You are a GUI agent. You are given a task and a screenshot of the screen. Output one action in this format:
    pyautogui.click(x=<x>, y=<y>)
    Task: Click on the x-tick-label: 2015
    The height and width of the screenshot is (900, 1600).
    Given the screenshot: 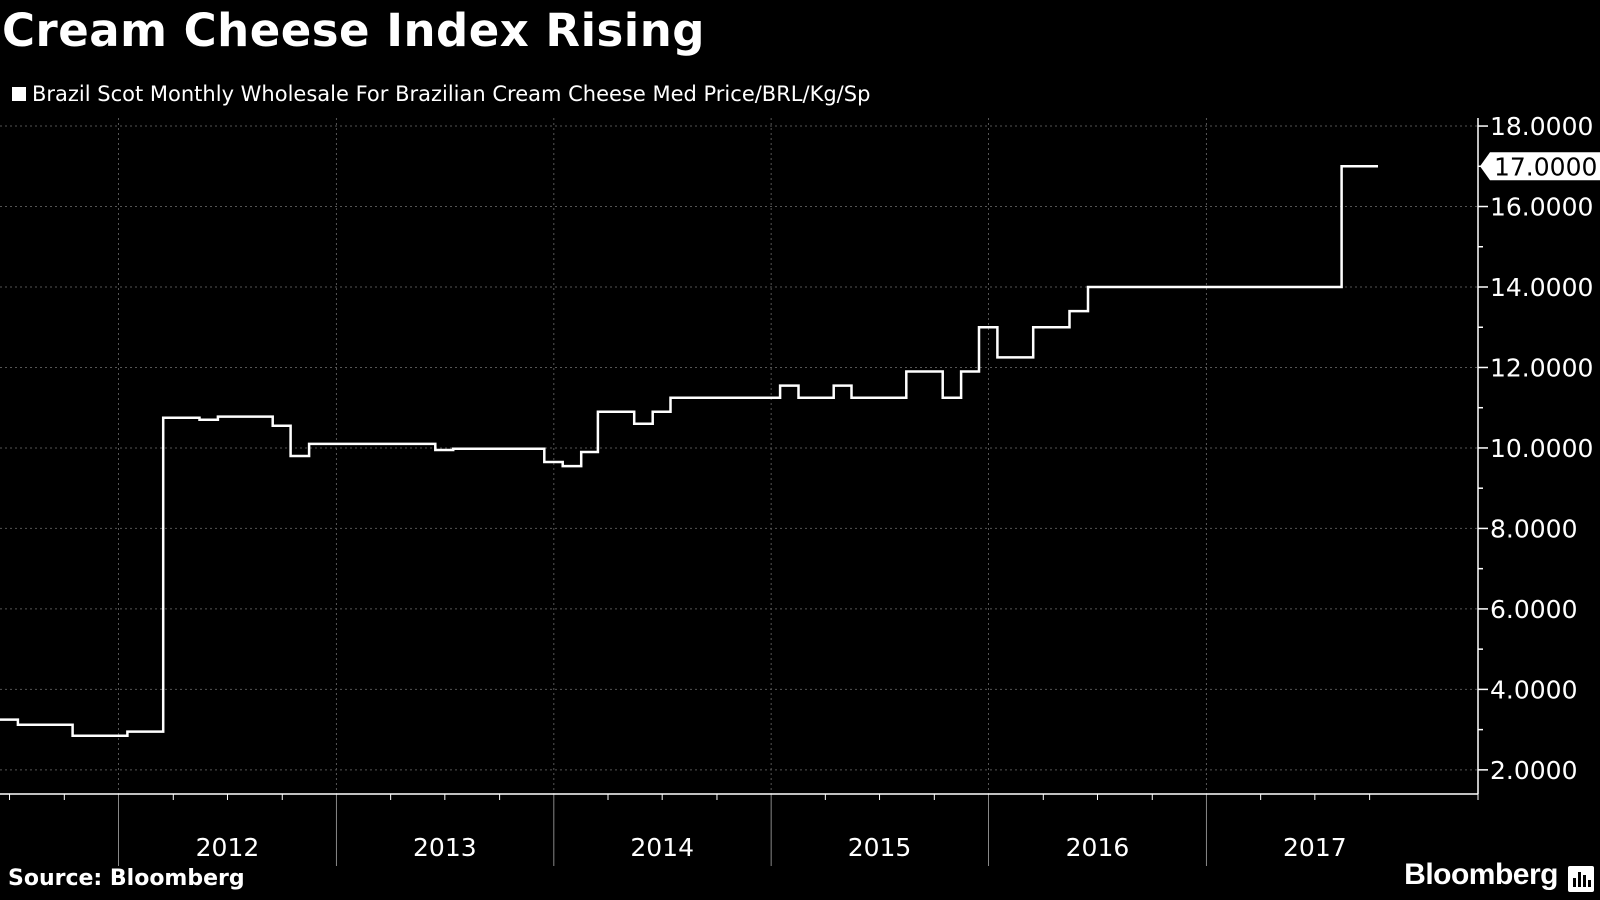 What is the action you would take?
    pyautogui.click(x=880, y=847)
    